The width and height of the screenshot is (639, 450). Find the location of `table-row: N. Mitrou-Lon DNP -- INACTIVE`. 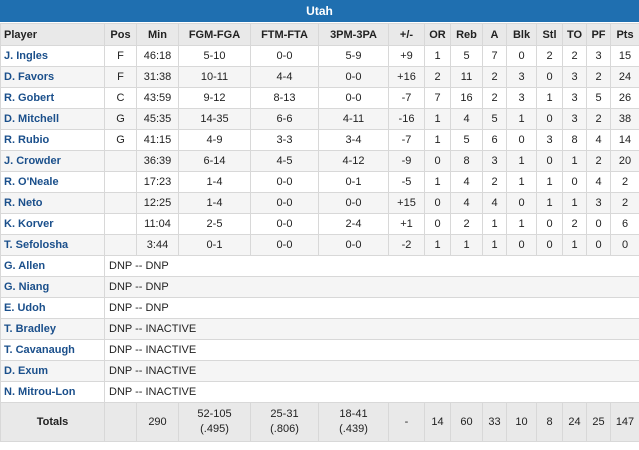

table-row: N. Mitrou-Lon DNP -- INACTIVE is located at coordinates (319, 392).